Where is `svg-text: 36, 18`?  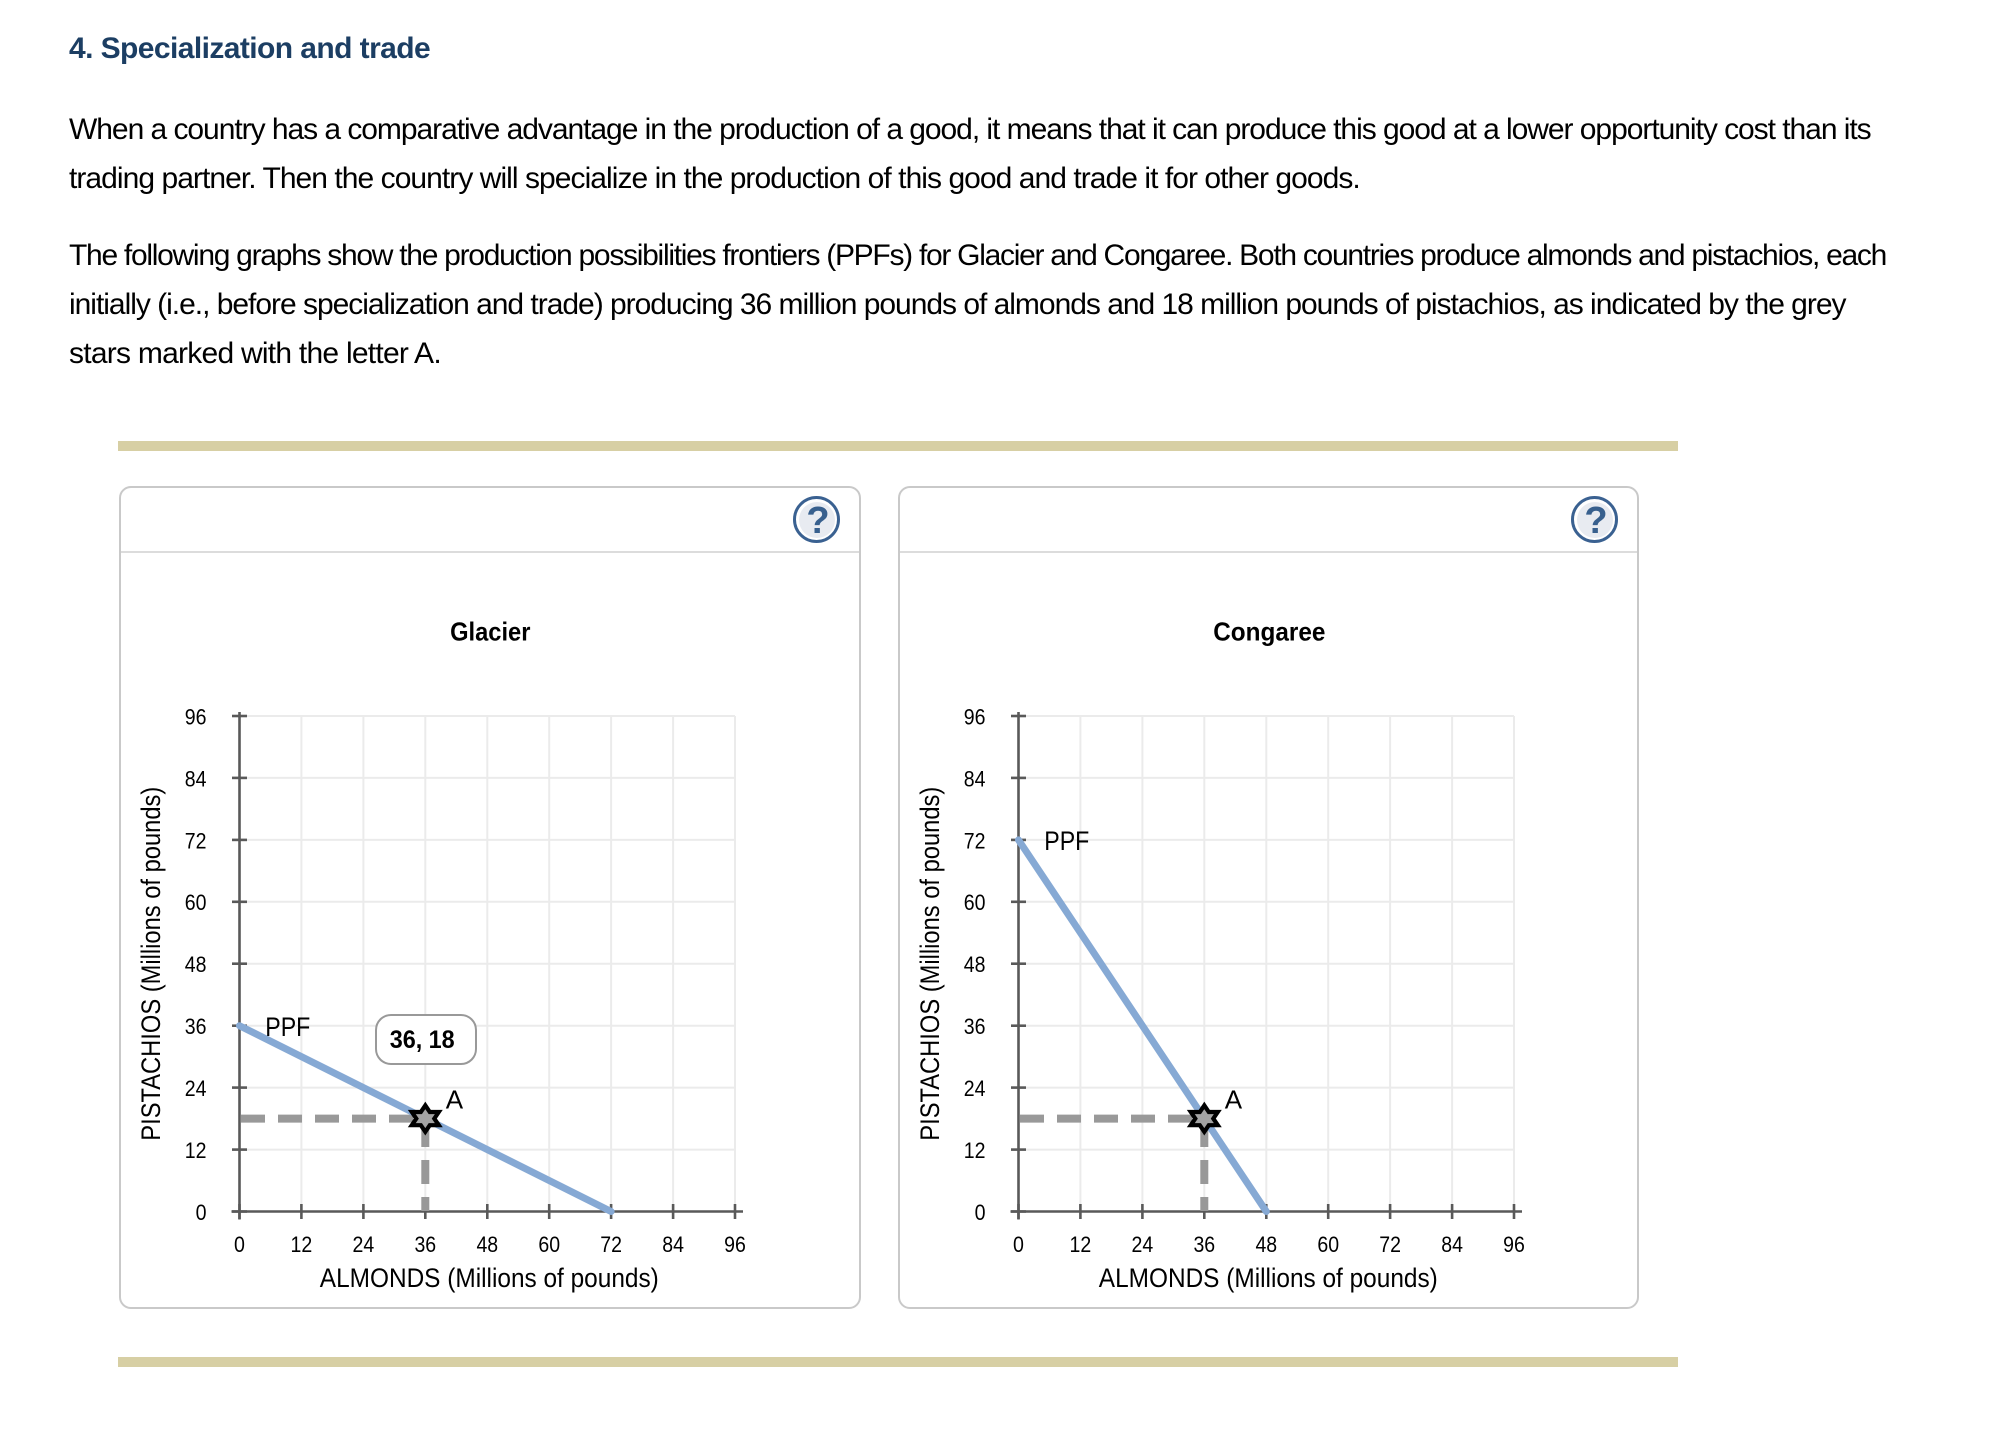
svg-text: 36, 18 is located at coordinates (422, 1040).